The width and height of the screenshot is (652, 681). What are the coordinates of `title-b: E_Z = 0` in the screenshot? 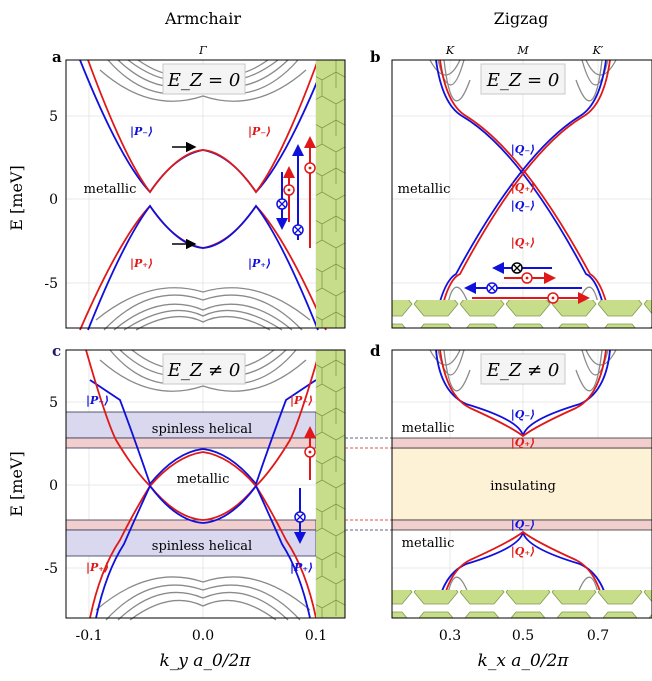 It's located at (523, 80).